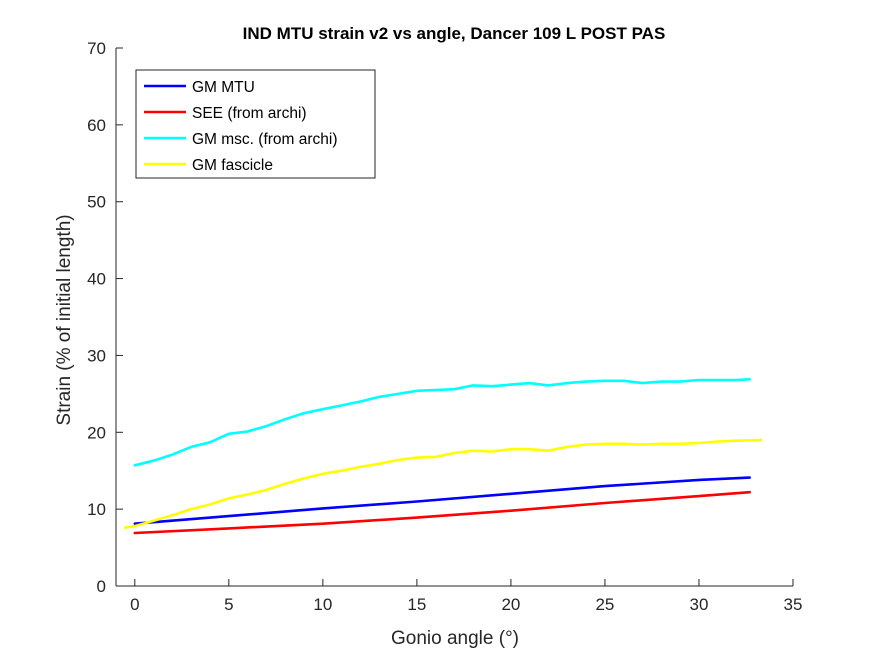 The width and height of the screenshot is (875, 656). What do you see at coordinates (96, 355) in the screenshot?
I see `y-tick-label: 30` at bounding box center [96, 355].